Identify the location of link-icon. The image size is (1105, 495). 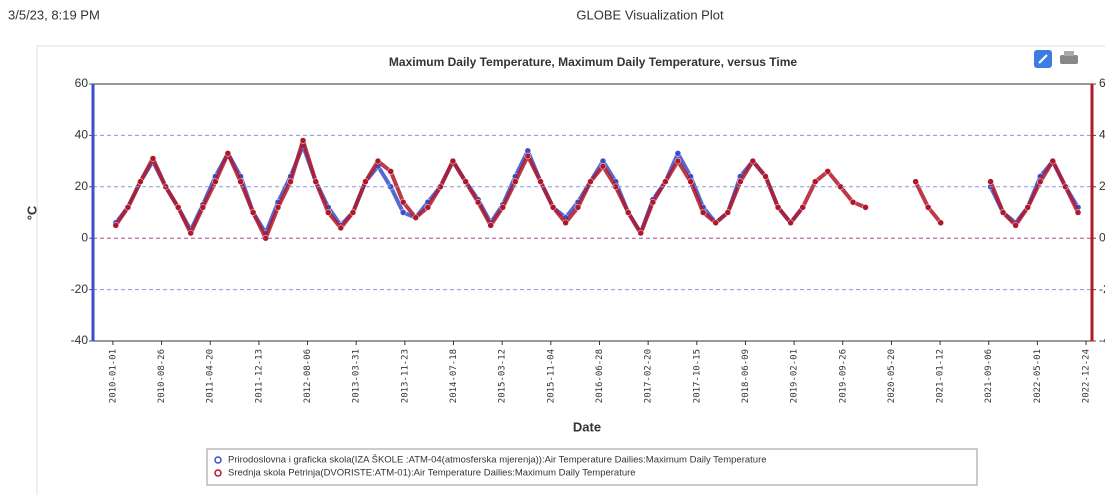
(1043, 59).